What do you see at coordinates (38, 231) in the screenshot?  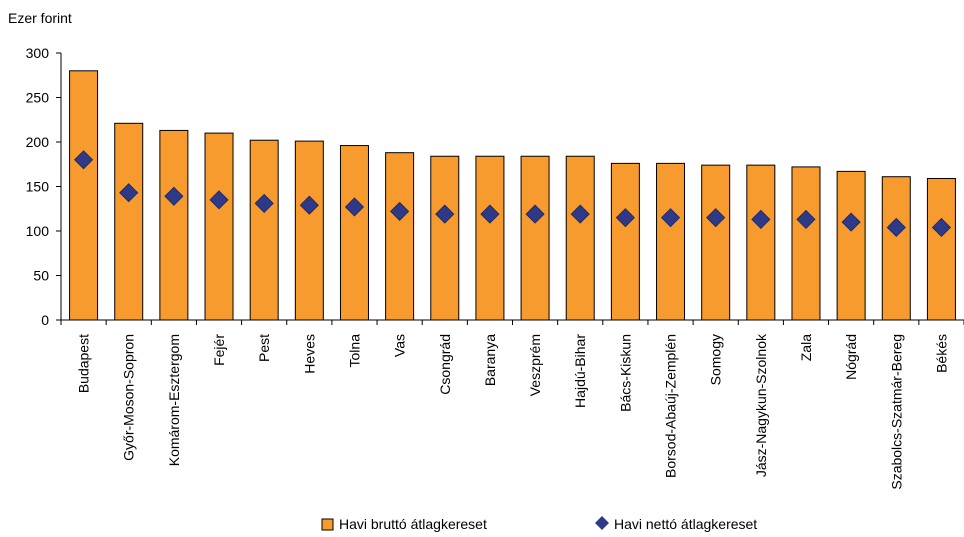 I see `y-tick-label: 100` at bounding box center [38, 231].